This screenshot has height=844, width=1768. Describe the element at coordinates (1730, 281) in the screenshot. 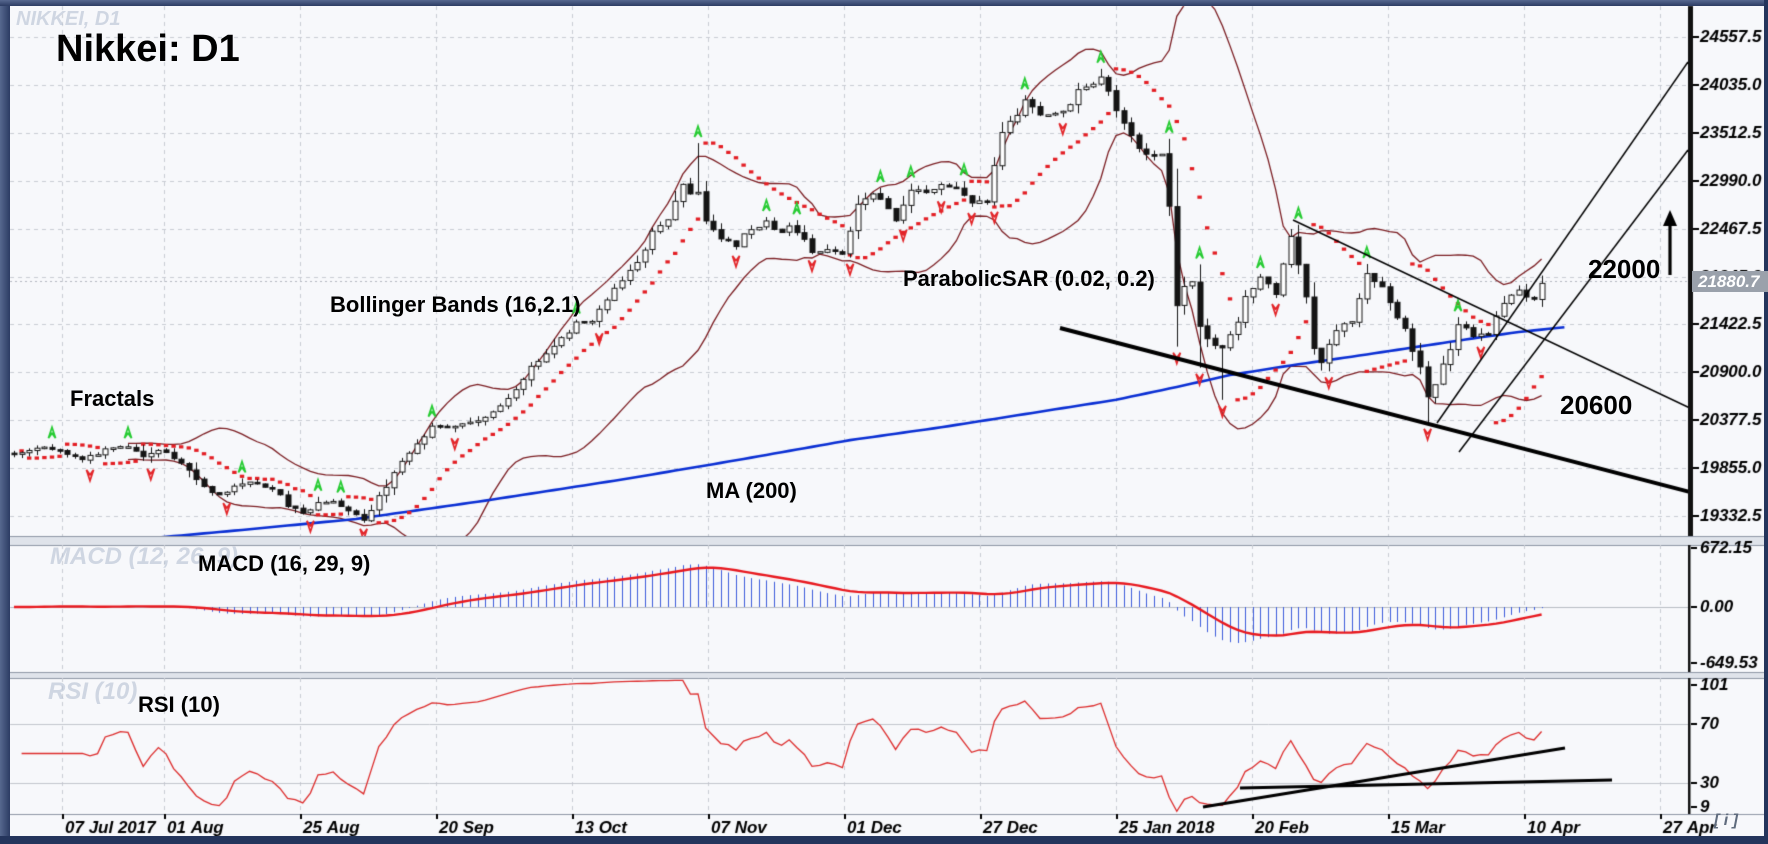

I see `current-price-tag: 21880.7` at that location.